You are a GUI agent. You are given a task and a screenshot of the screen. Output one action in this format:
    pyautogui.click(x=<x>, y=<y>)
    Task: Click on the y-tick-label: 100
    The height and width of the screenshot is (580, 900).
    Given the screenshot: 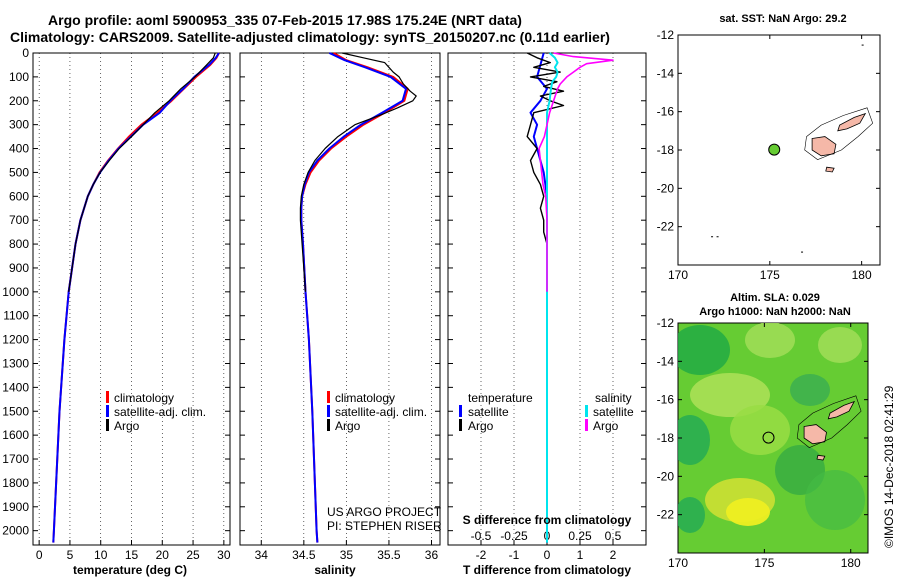 What is the action you would take?
    pyautogui.click(x=19, y=77)
    